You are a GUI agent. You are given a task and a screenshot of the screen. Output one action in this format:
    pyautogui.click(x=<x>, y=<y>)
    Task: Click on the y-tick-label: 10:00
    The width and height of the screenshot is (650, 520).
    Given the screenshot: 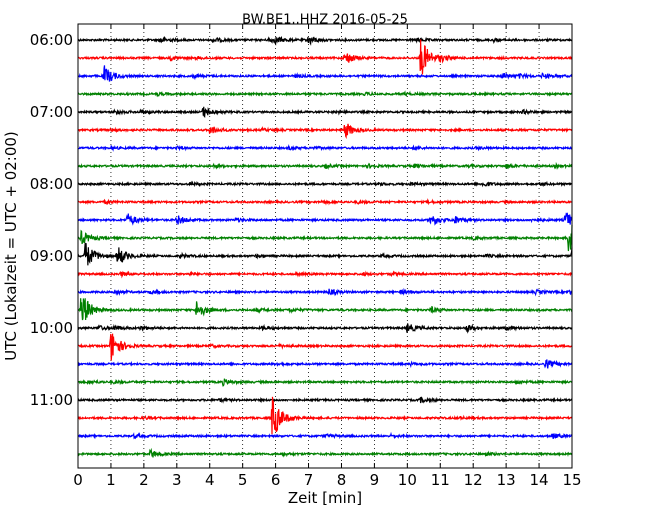 What is the action you would take?
    pyautogui.click(x=51, y=328)
    